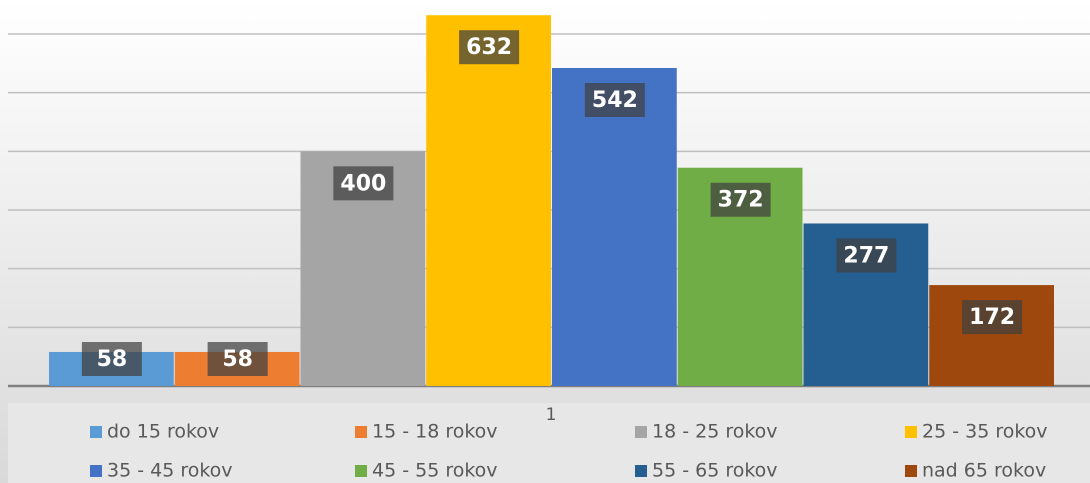  I want to click on legend-label: do 15 rokov, so click(163, 432).